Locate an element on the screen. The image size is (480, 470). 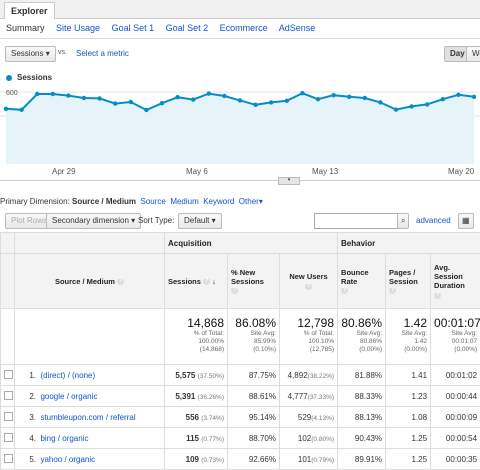
sort-type-value: Default is located at coordinates (196, 220).